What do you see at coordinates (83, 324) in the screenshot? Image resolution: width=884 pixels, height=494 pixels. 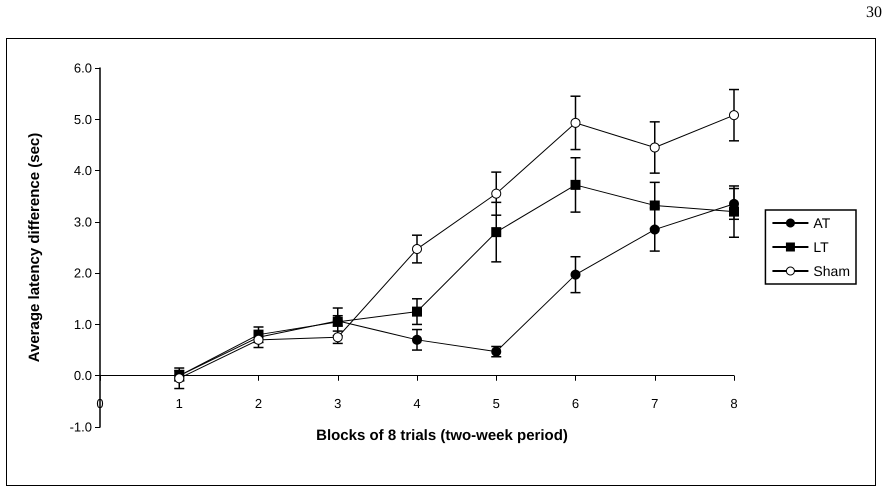 I see `y-tick-label: 1.0` at bounding box center [83, 324].